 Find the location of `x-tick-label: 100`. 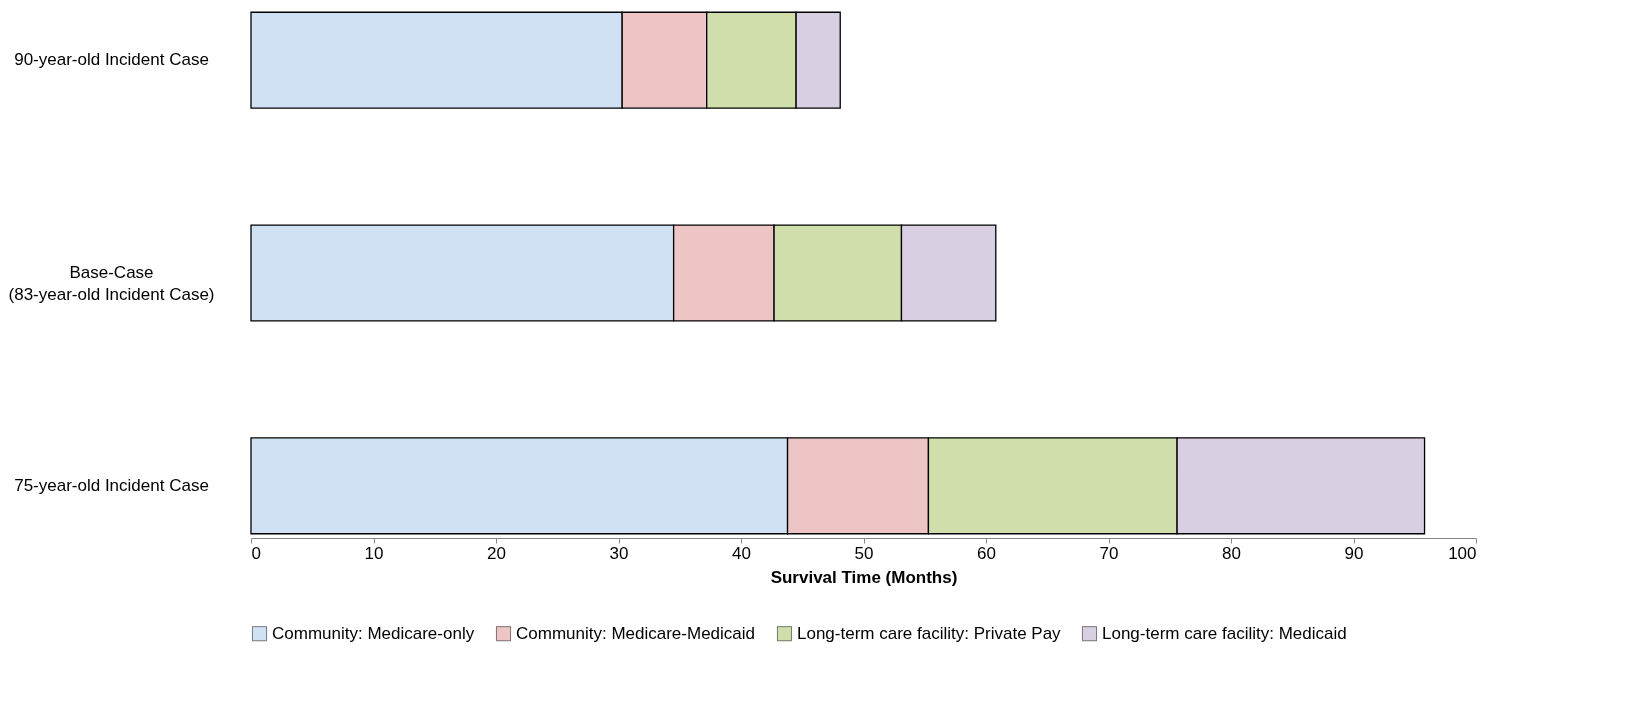

x-tick-label: 100 is located at coordinates (1462, 553).